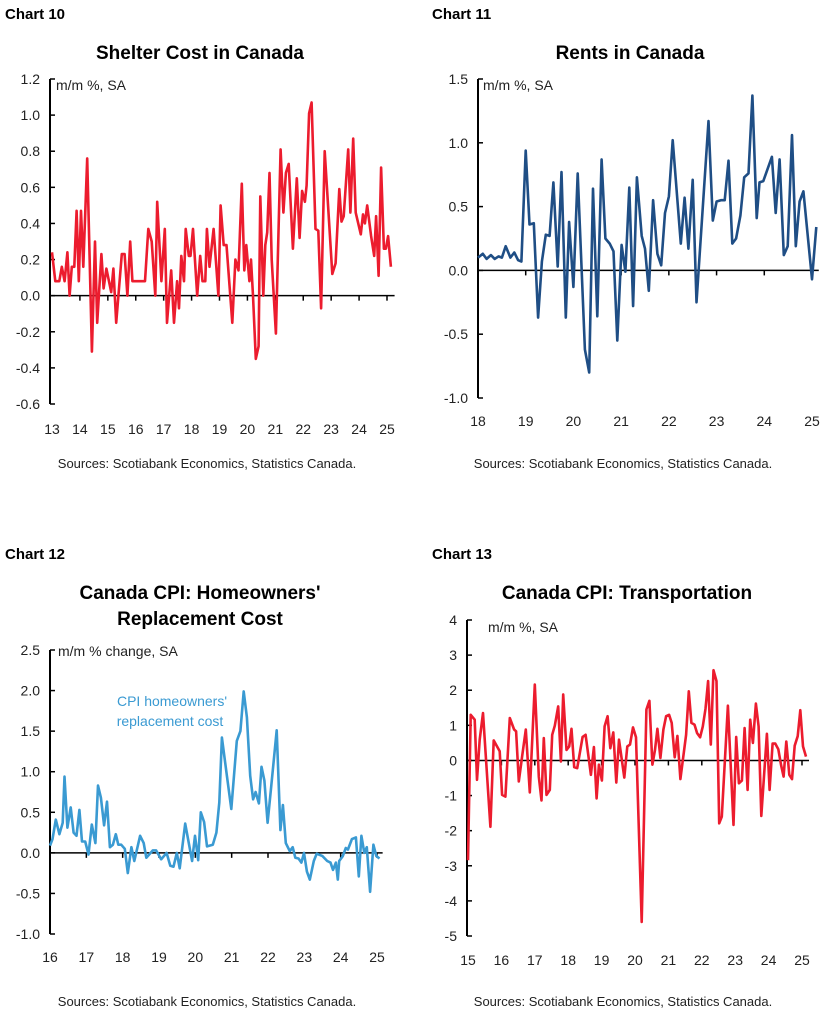 This screenshot has width=828, height=1023. Describe the element at coordinates (31, 260) in the screenshot. I see `y-tick-label: 0.2` at that location.